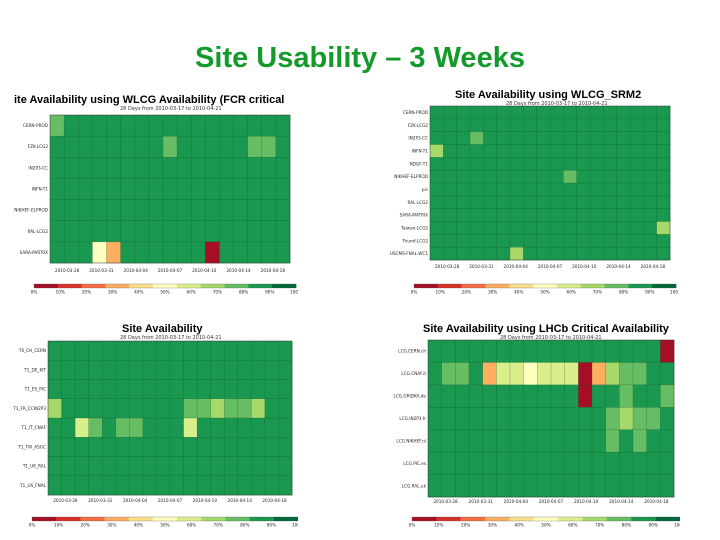 The width and height of the screenshot is (720, 540). What do you see at coordinates (412, 418) in the screenshot?
I see `row-label: LCG.IN2P3.fr` at bounding box center [412, 418].